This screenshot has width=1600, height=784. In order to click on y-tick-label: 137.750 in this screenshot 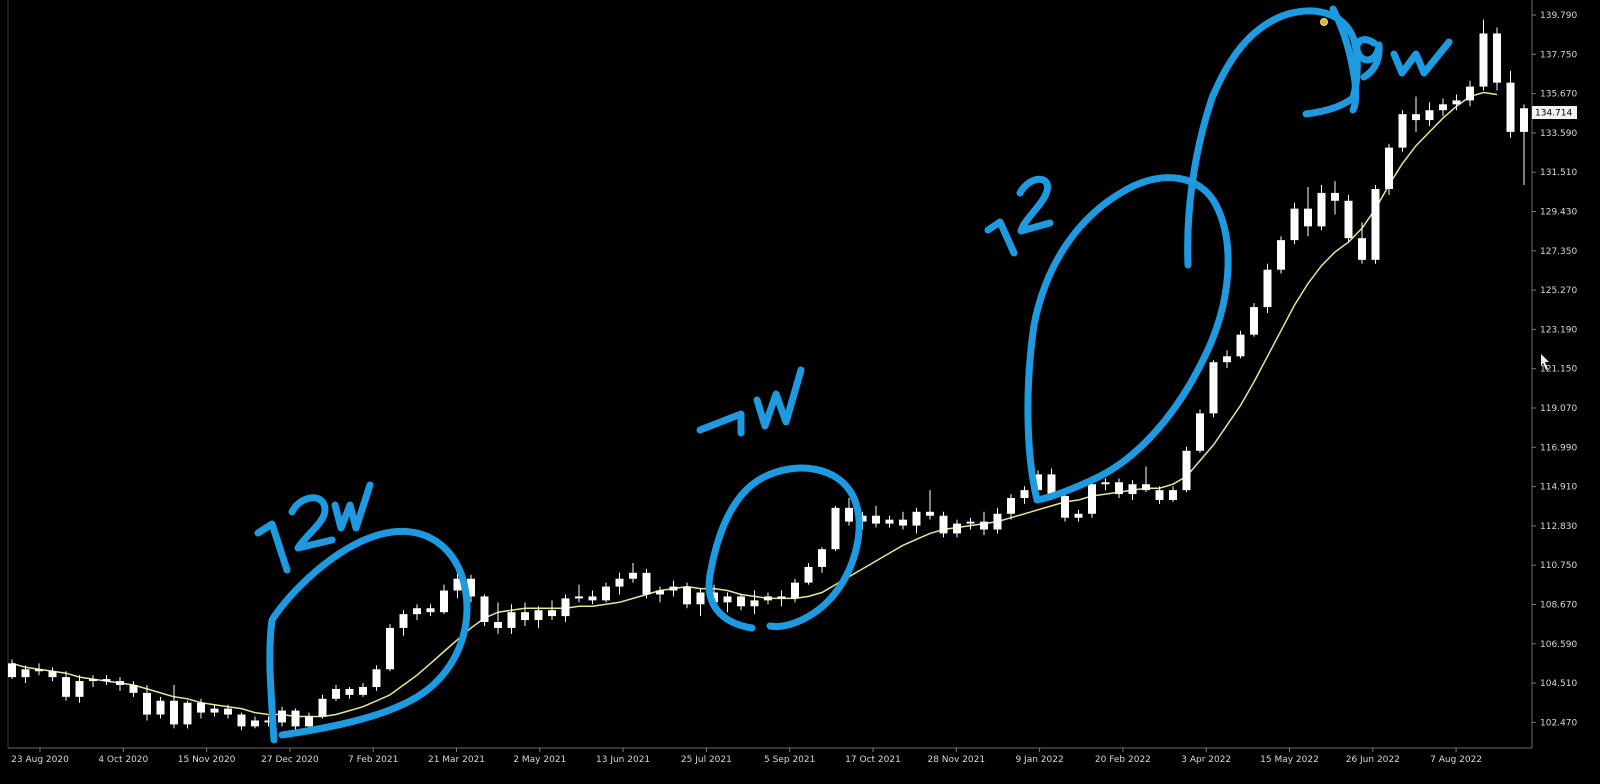, I will do `click(1558, 55)`.